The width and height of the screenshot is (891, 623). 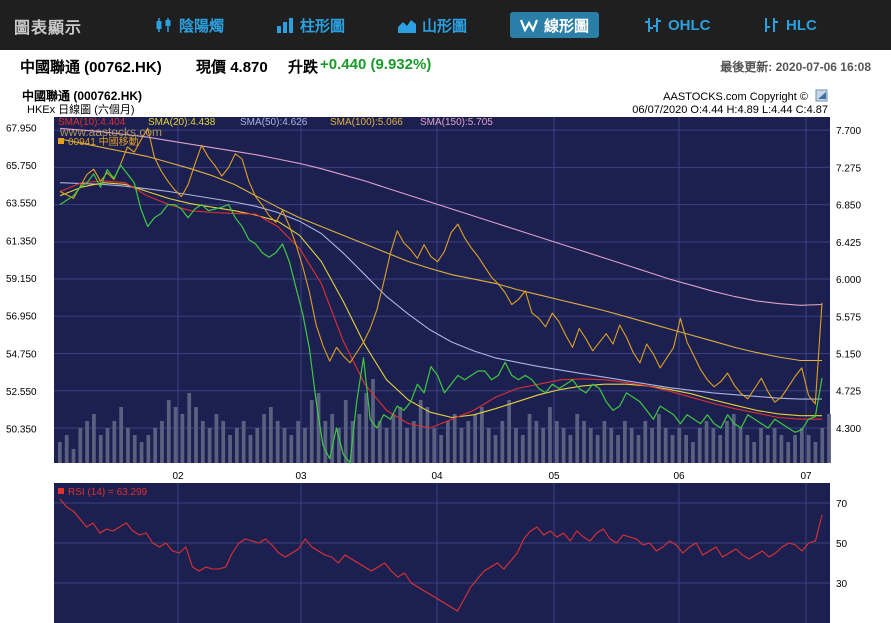 I want to click on tab-bar-chart: 柱形圖, so click(x=310, y=25).